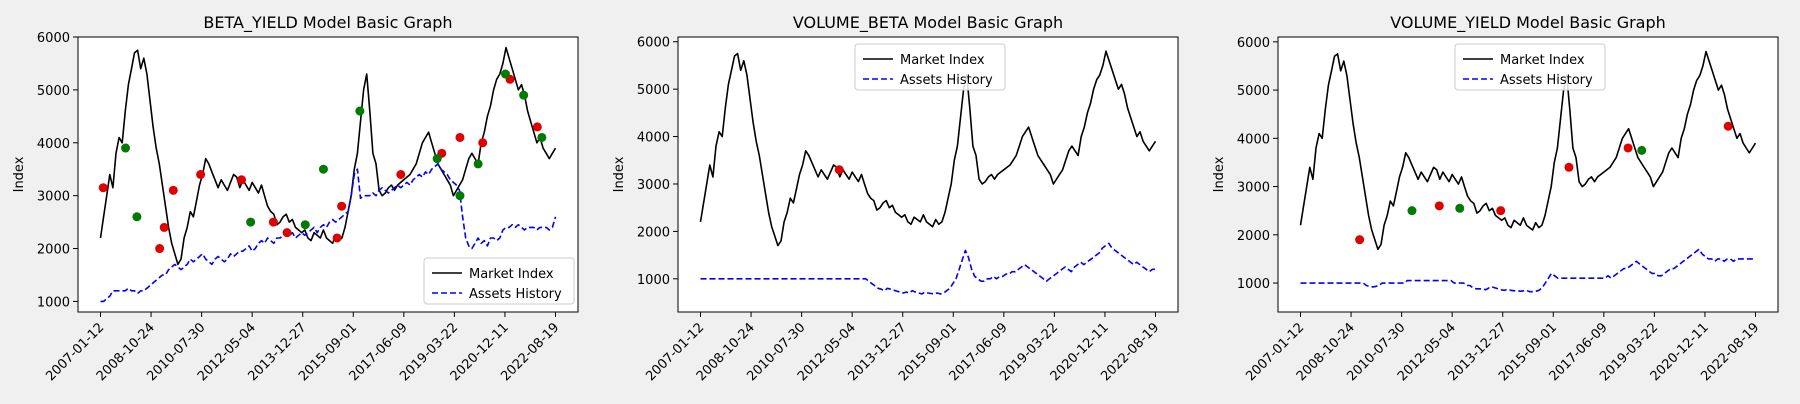 Image resolution: width=1800 pixels, height=404 pixels. I want to click on chart-title: VOLUME_YIELD Model Basic Graph, so click(1528, 23).